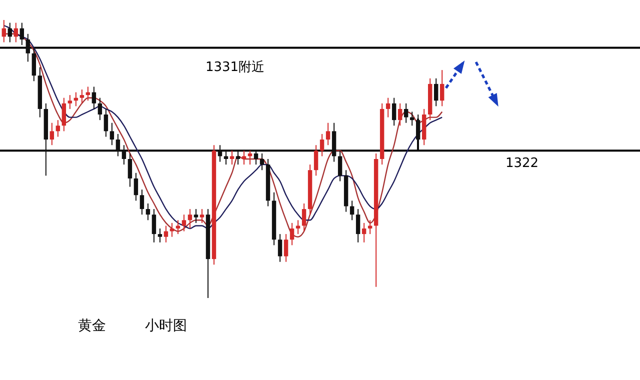  Describe the element at coordinates (92, 326) in the screenshot. I see `text: 黄金` at that location.